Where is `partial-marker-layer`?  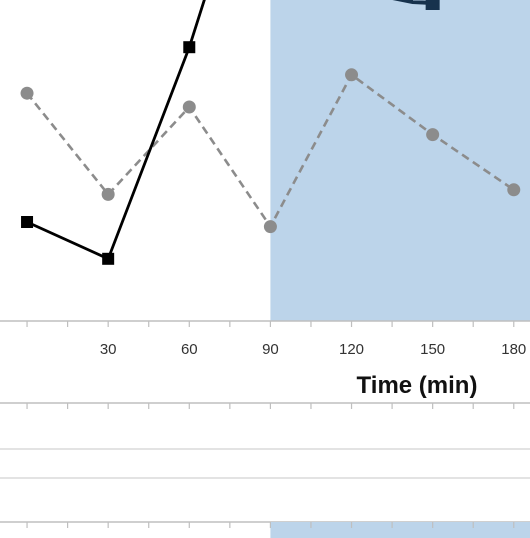
partial-marker-layer is located at coordinates (416, 5).